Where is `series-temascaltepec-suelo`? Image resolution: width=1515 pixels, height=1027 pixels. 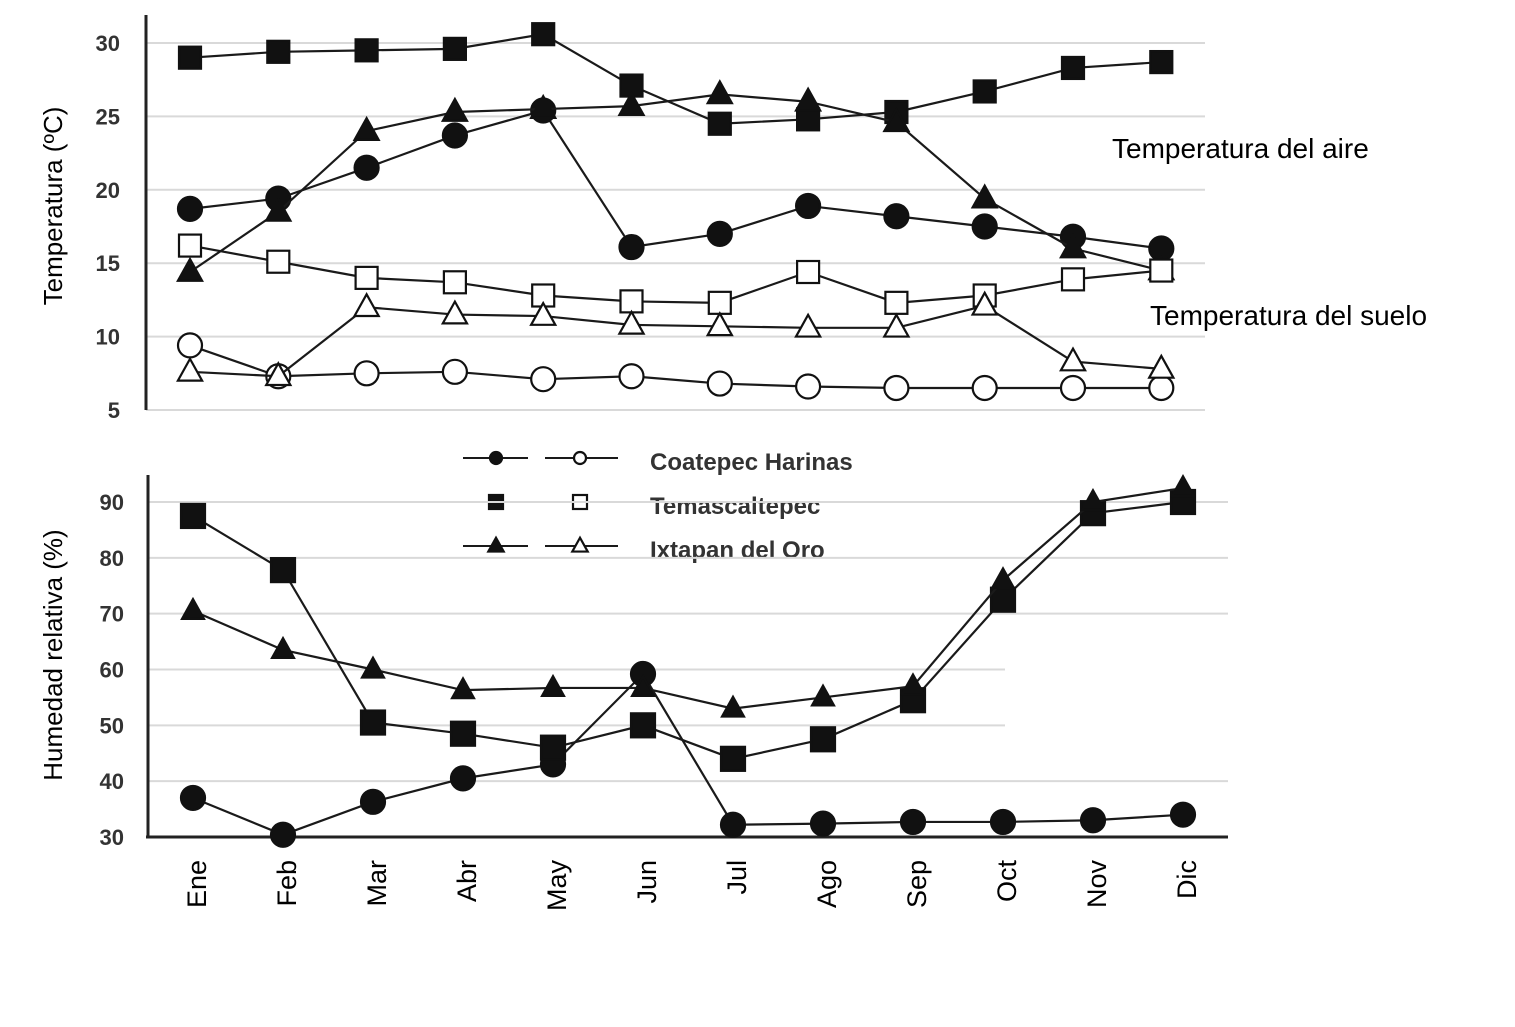
series-temascaltepec-suelo is located at coordinates (675, 274).